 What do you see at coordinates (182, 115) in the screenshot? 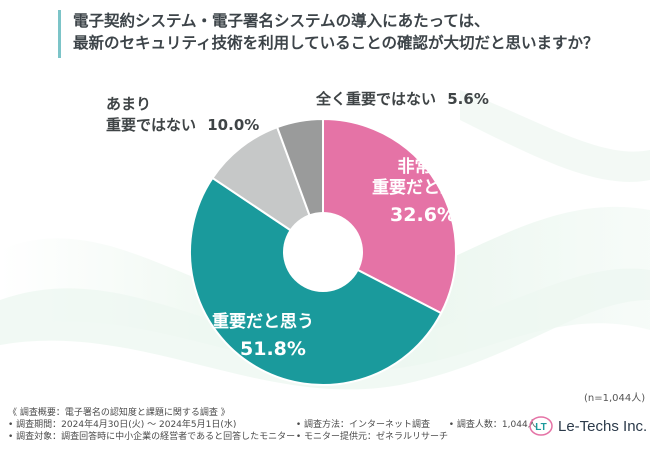
I see `label-not-very-important: あまり 重要ではない 10.0%` at bounding box center [182, 115].